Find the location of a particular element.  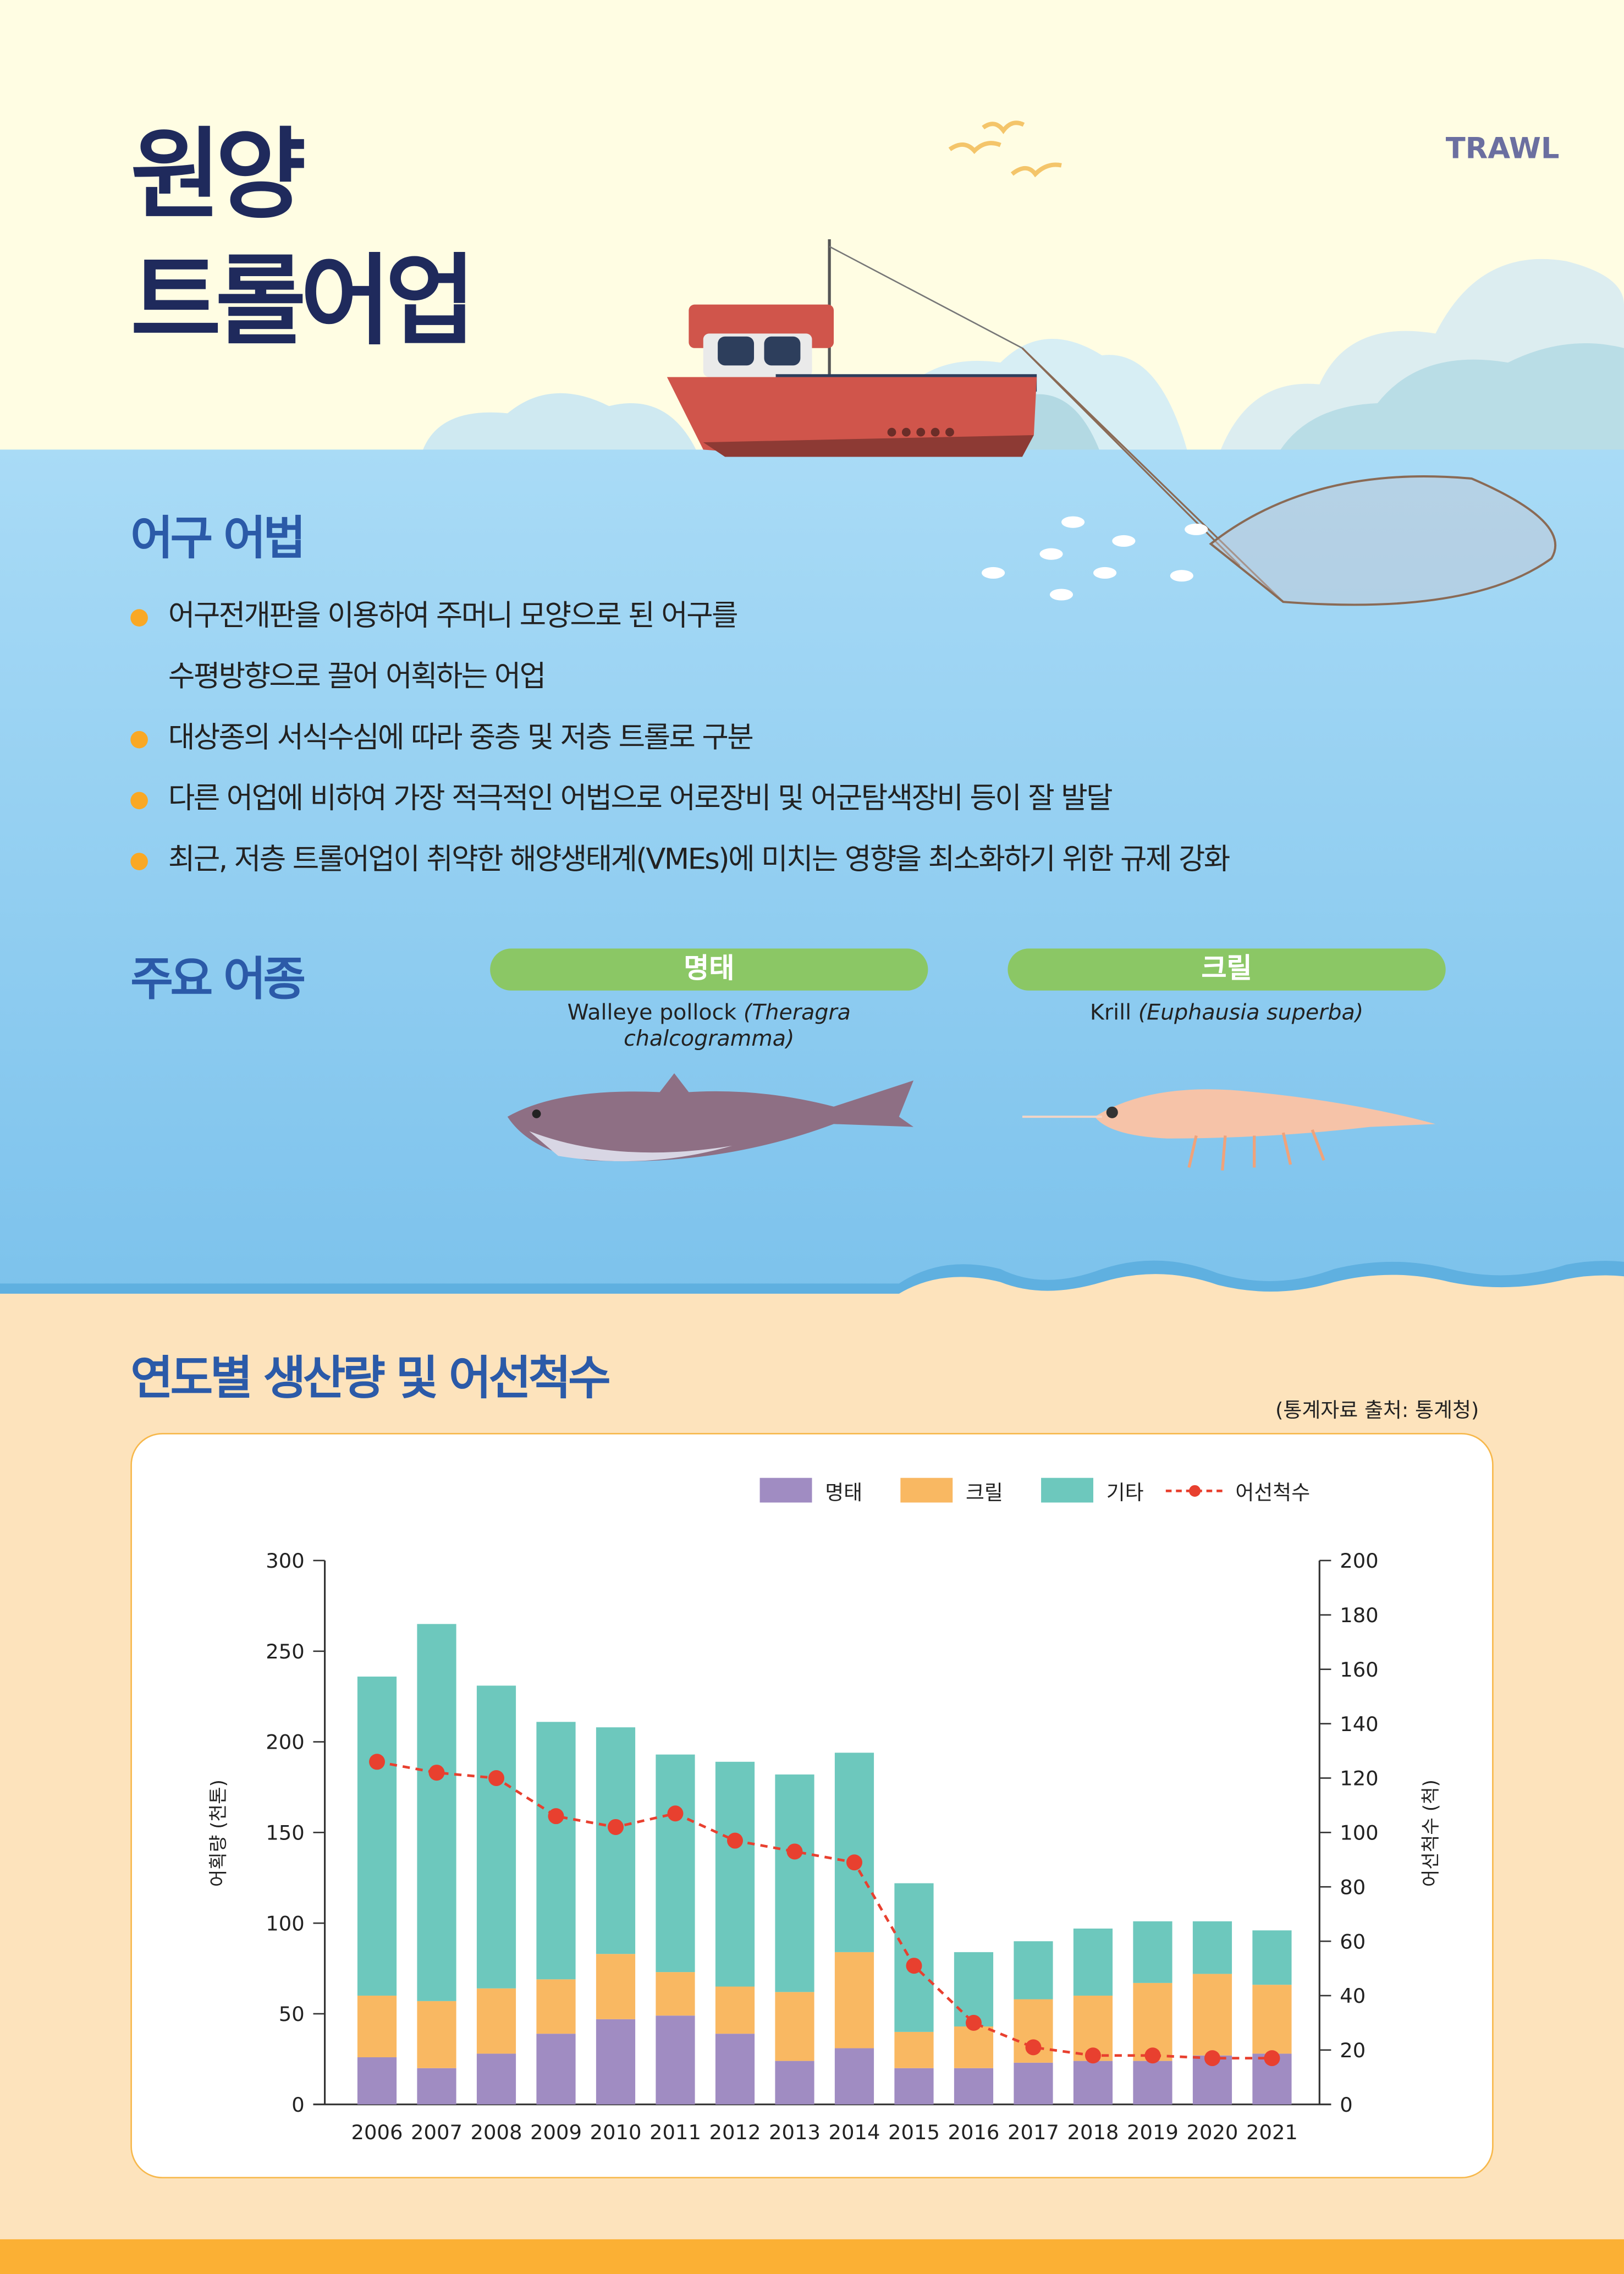

x-tick-label: 2009 is located at coordinates (556, 2132).